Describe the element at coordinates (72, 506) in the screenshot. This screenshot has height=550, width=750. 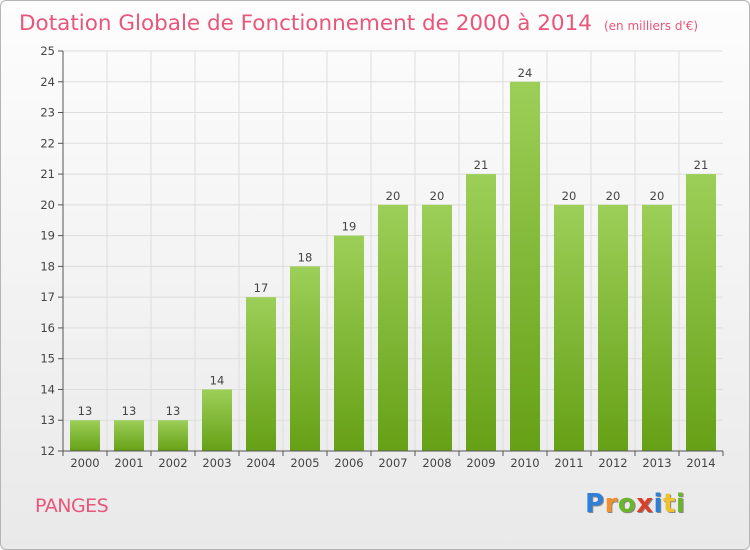
I see `commune-name: PANGES` at that location.